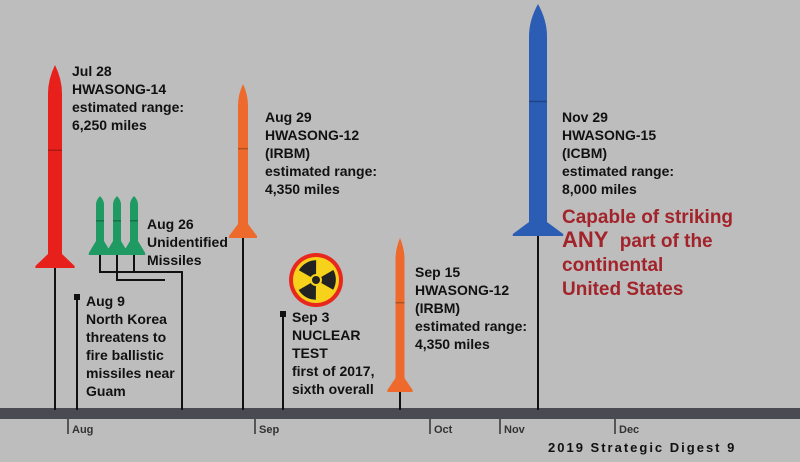 The height and width of the screenshot is (462, 800). What do you see at coordinates (105, 301) in the screenshot?
I see `event-line: Aug 9` at bounding box center [105, 301].